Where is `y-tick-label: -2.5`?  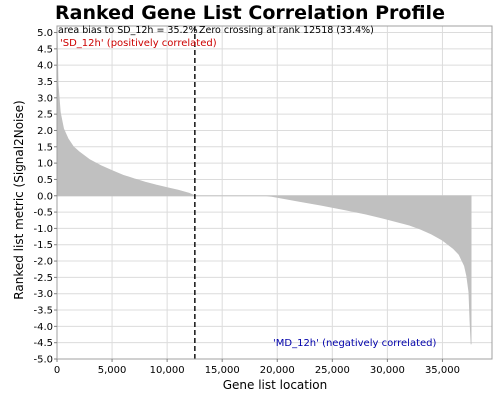
y-tick-label: -2.5 is located at coordinates (43, 278).